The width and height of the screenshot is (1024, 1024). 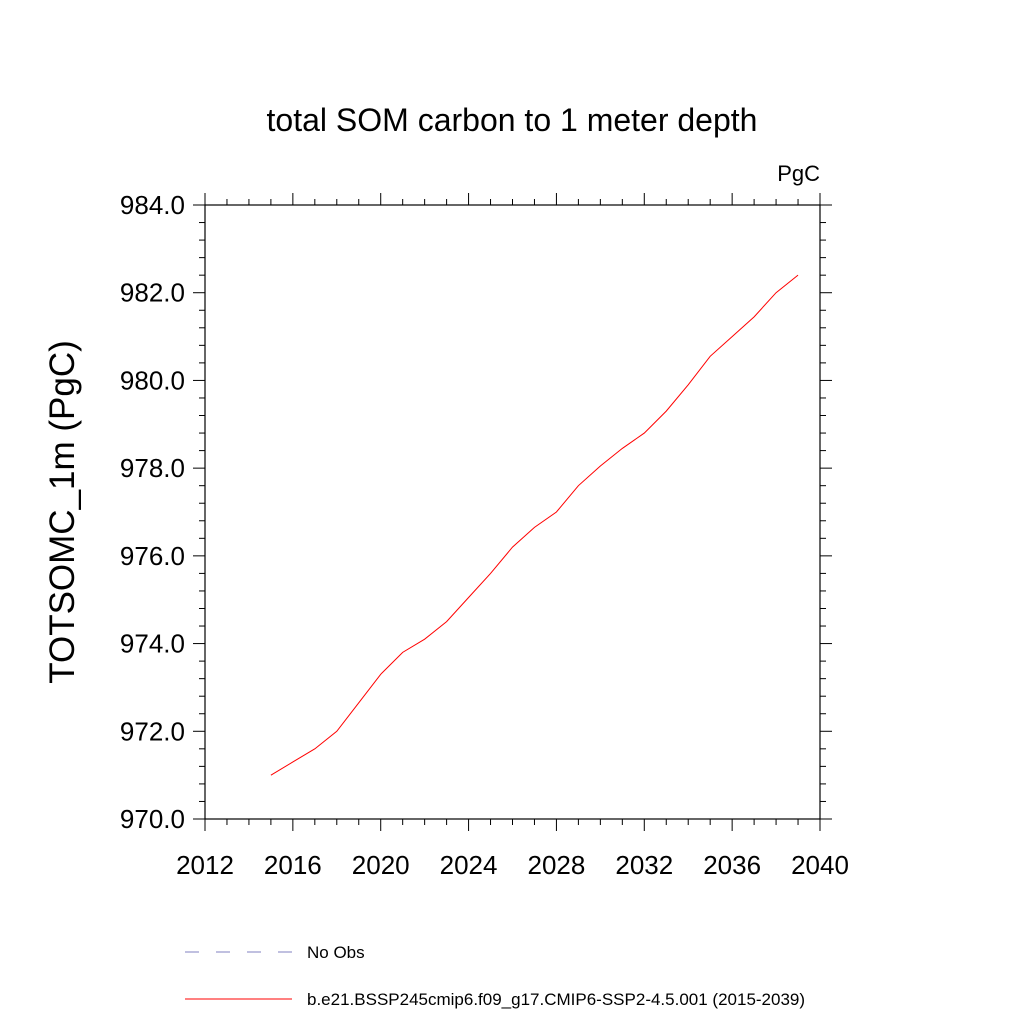 What do you see at coordinates (152, 205) in the screenshot?
I see `y-tick-label: 984.0` at bounding box center [152, 205].